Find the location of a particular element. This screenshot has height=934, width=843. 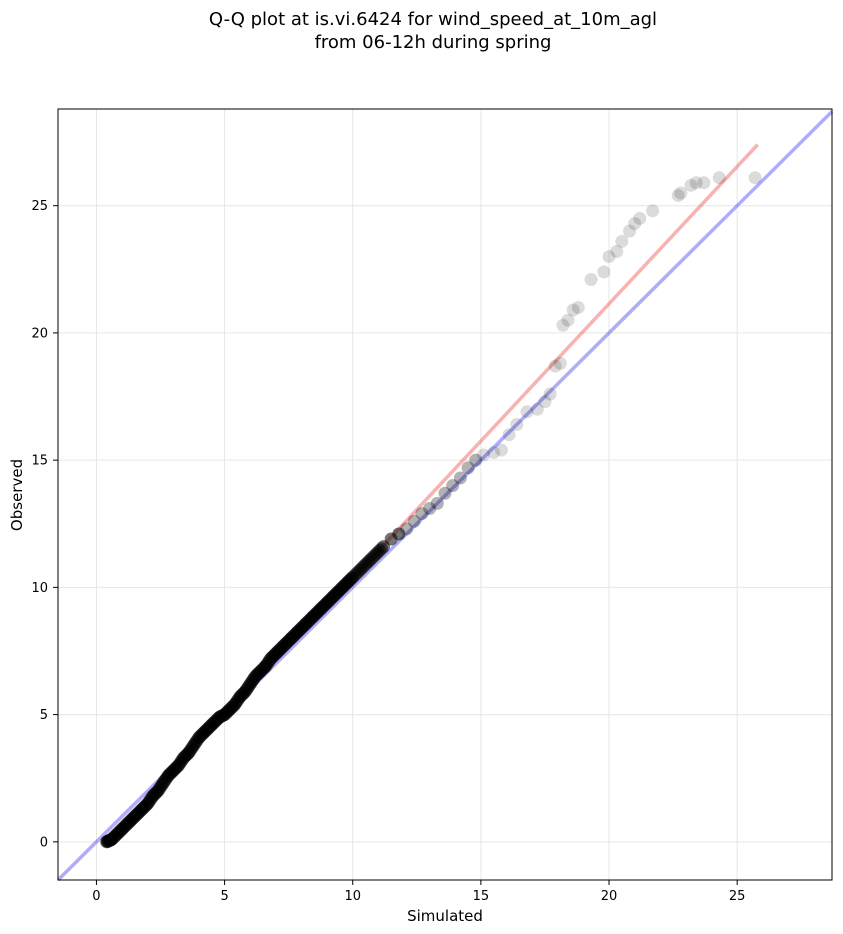

x-tick-label: 10 is located at coordinates (352, 896).